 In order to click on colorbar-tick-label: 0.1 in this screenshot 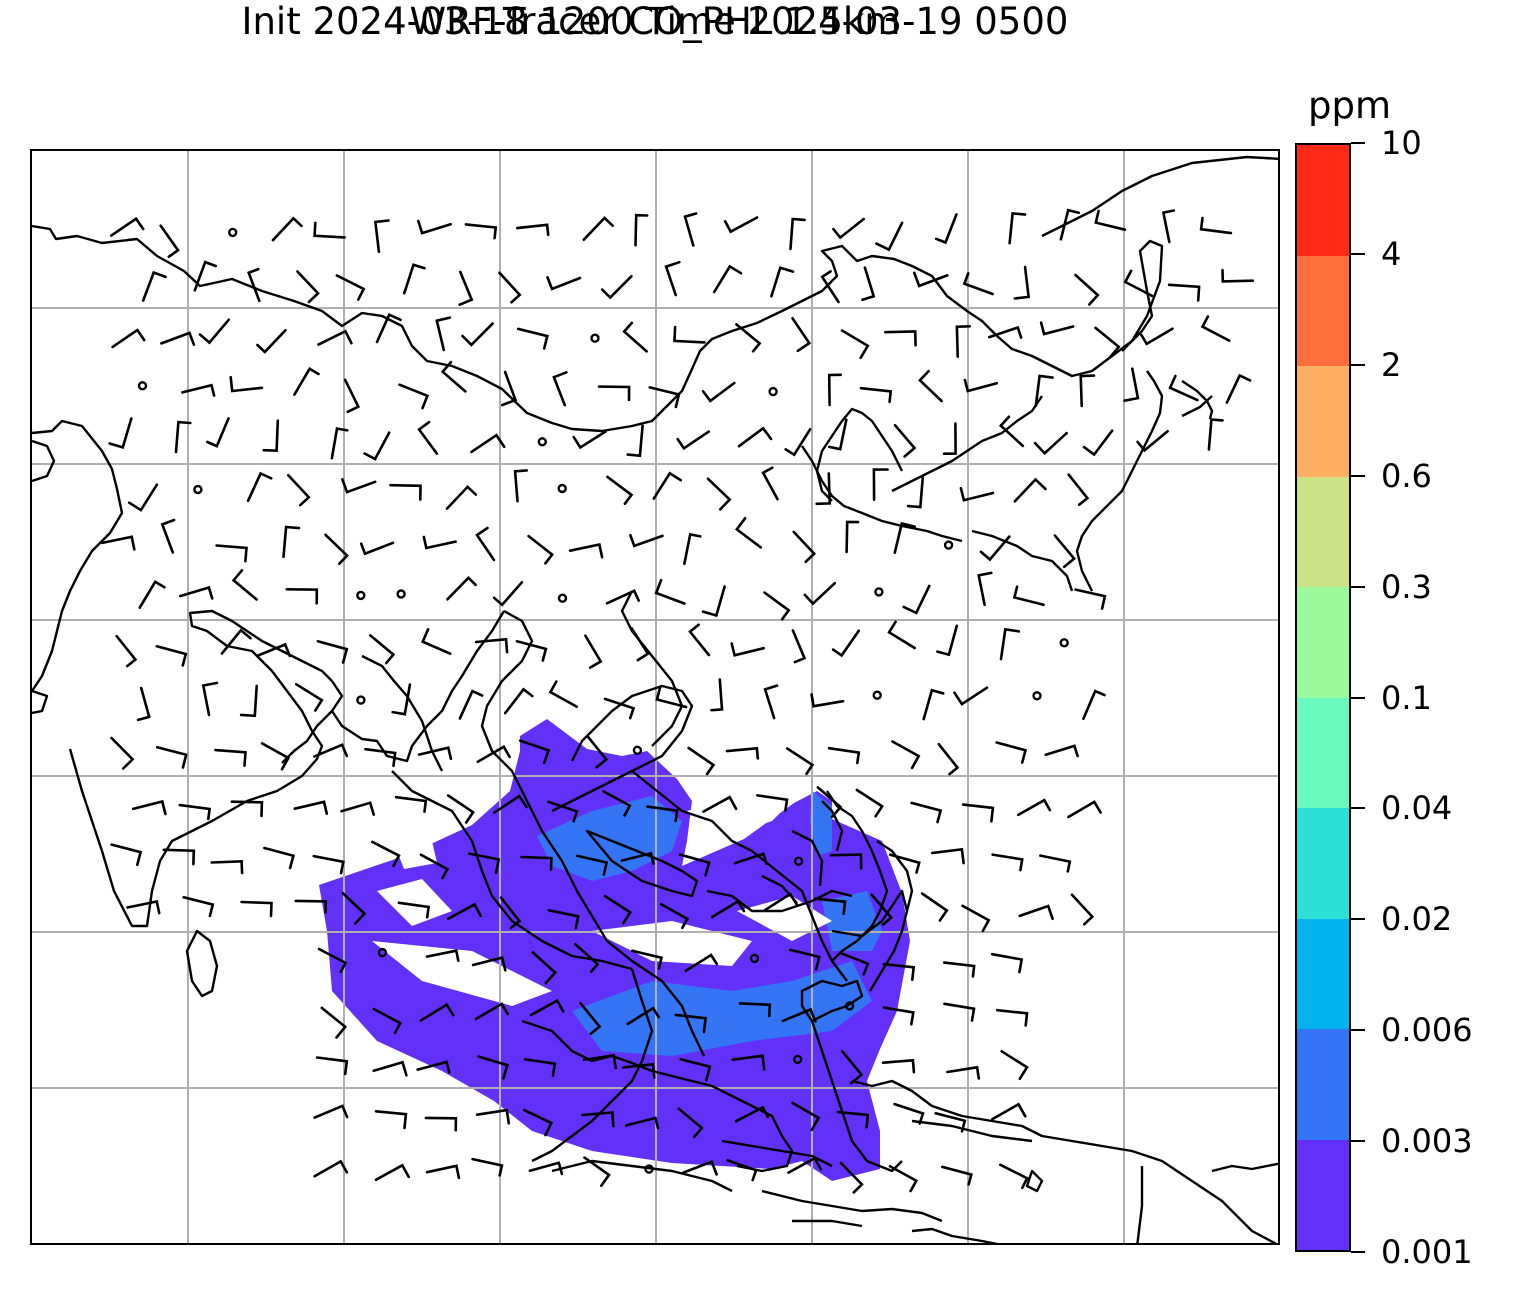, I will do `click(1406, 697)`.